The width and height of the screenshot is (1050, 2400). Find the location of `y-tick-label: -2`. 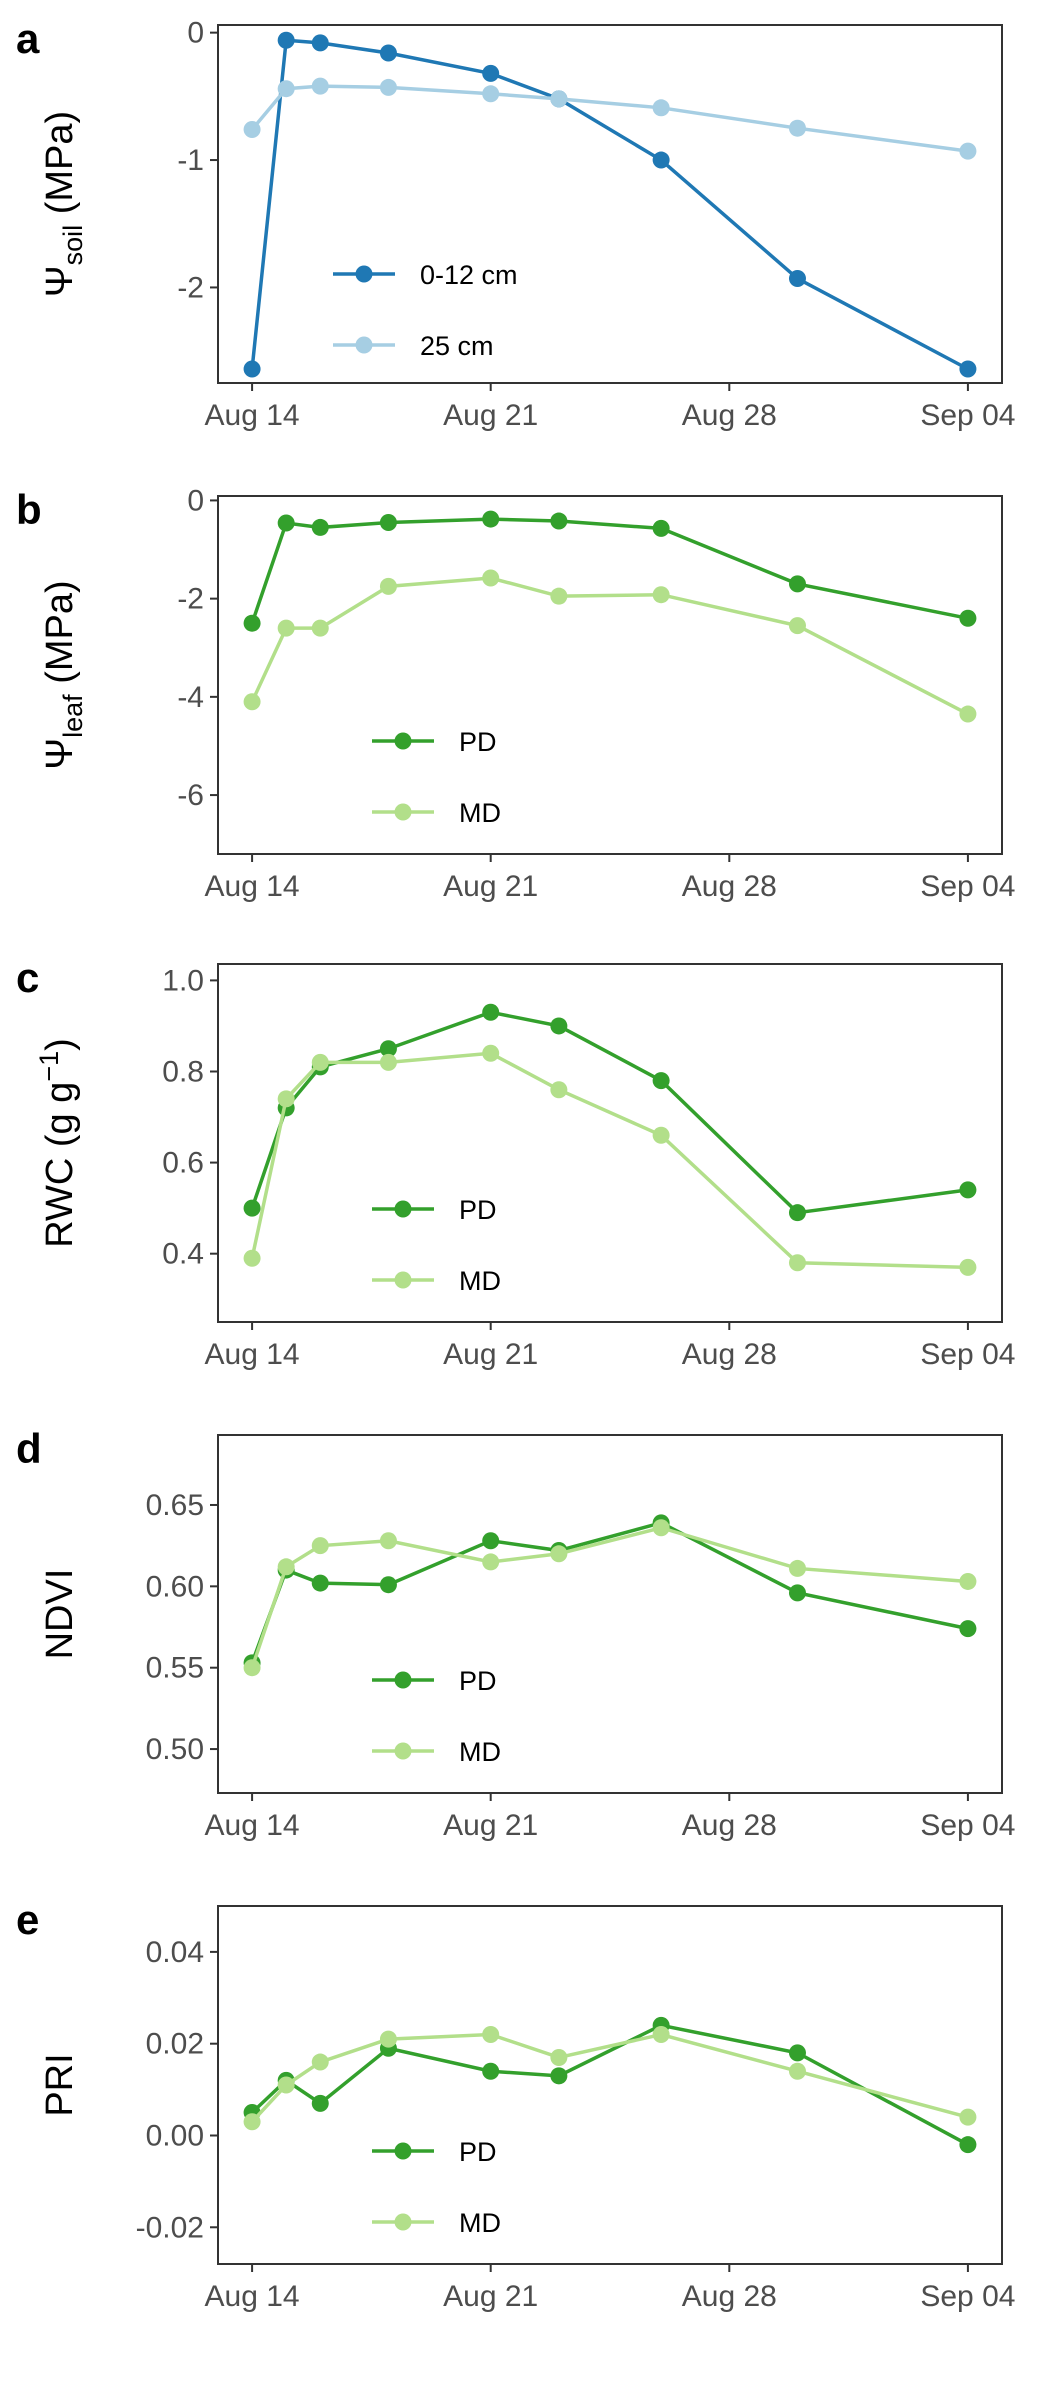

y-tick-label: -2 is located at coordinates (190, 287).